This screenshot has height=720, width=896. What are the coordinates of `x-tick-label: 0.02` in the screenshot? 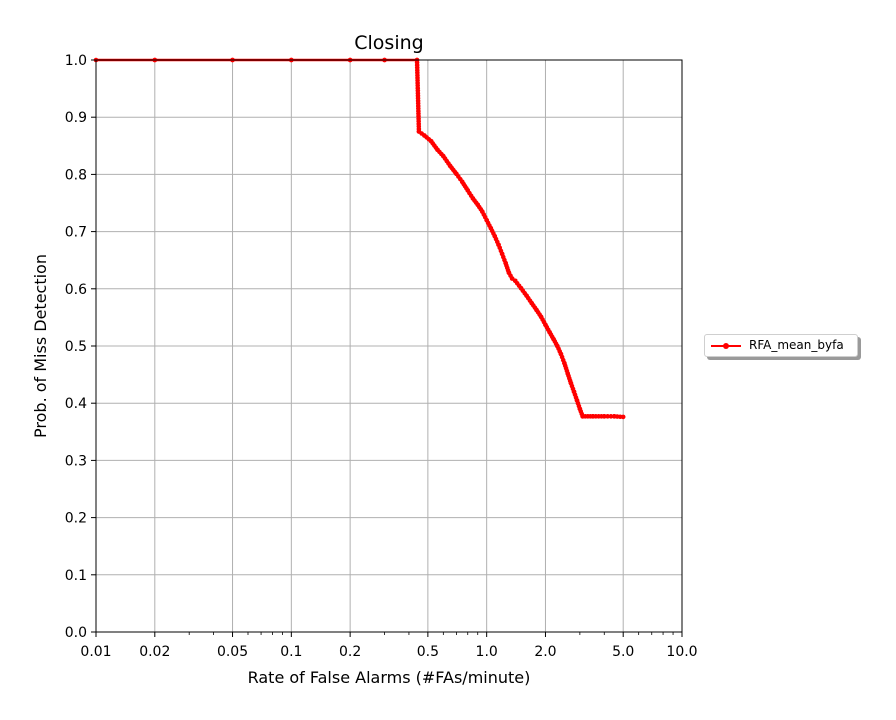 It's located at (154, 652).